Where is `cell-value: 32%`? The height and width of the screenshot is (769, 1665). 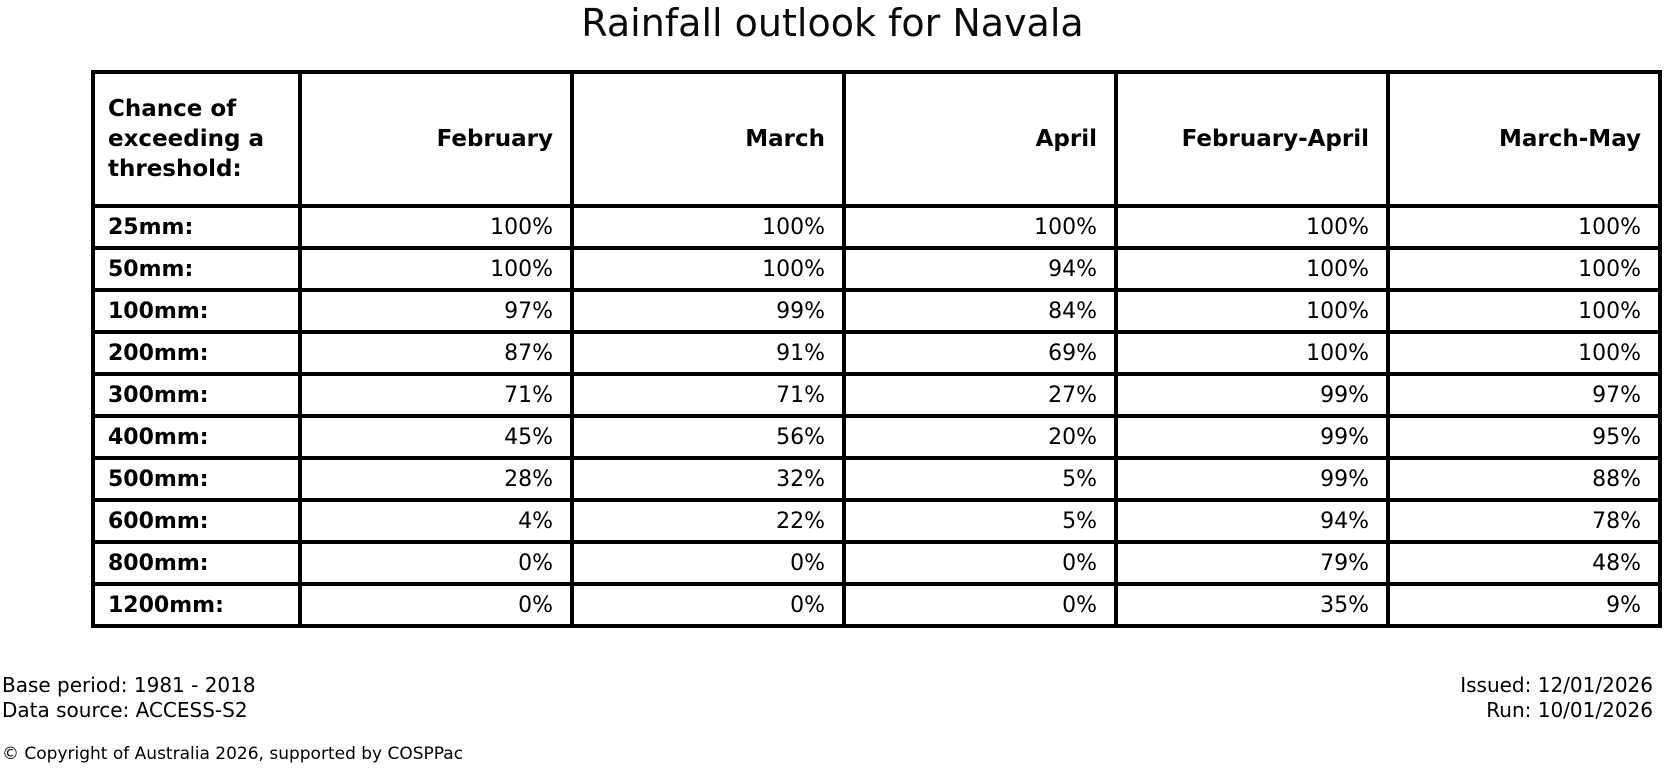
cell-value: 32% is located at coordinates (708, 479).